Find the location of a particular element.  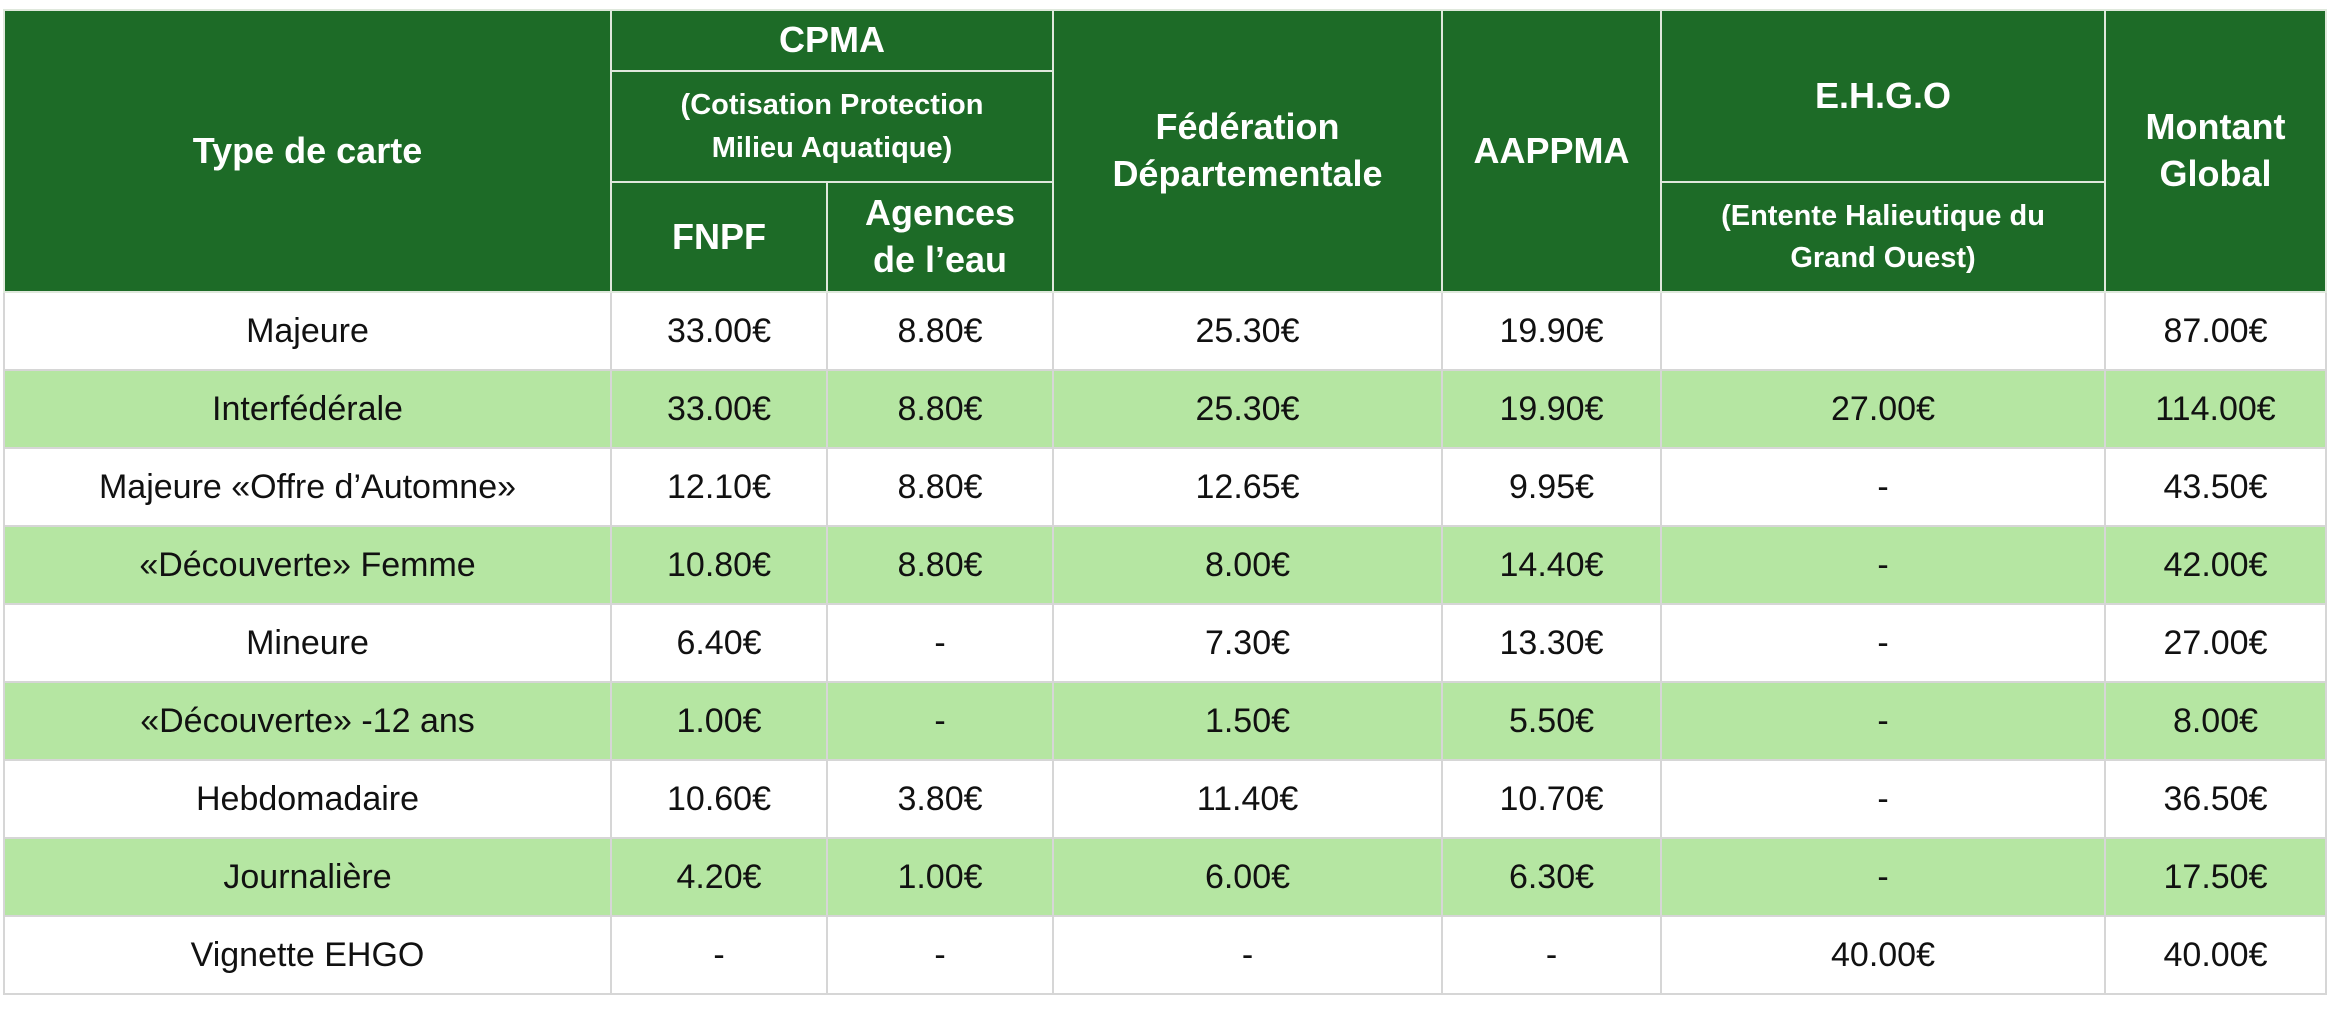

cell-federation: 11.40€ is located at coordinates (1247, 799).